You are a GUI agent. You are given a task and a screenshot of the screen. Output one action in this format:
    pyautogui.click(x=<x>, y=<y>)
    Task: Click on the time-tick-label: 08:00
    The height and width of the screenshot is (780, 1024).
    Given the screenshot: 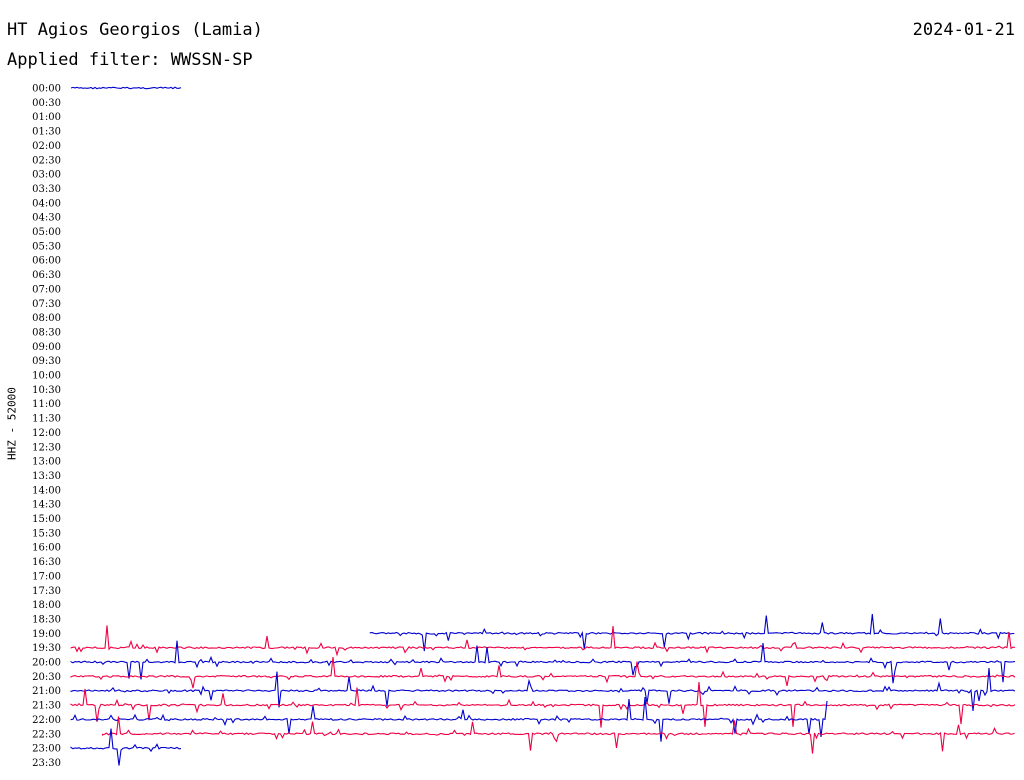 What is the action you would take?
    pyautogui.click(x=46, y=318)
    